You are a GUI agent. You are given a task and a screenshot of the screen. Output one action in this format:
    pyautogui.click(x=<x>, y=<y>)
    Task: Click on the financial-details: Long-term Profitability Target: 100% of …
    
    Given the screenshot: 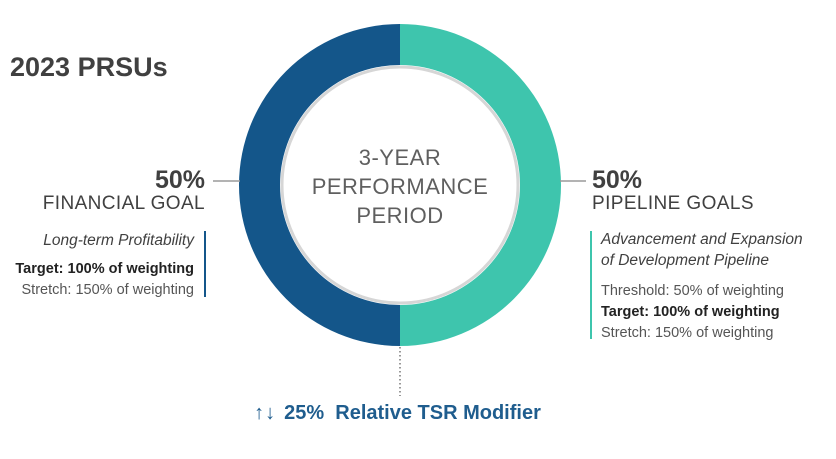 What is the action you would take?
    pyautogui.click(x=104, y=265)
    